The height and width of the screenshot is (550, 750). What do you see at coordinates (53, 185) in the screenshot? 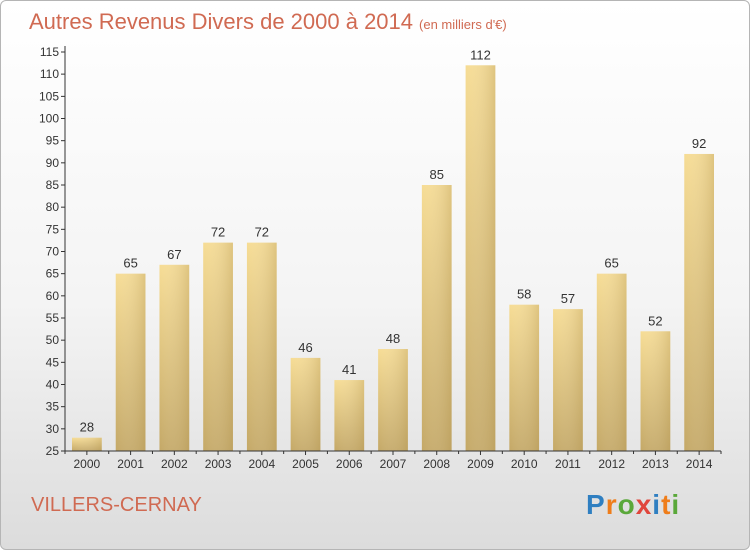
I see `y-tick-label: 85` at bounding box center [53, 185].